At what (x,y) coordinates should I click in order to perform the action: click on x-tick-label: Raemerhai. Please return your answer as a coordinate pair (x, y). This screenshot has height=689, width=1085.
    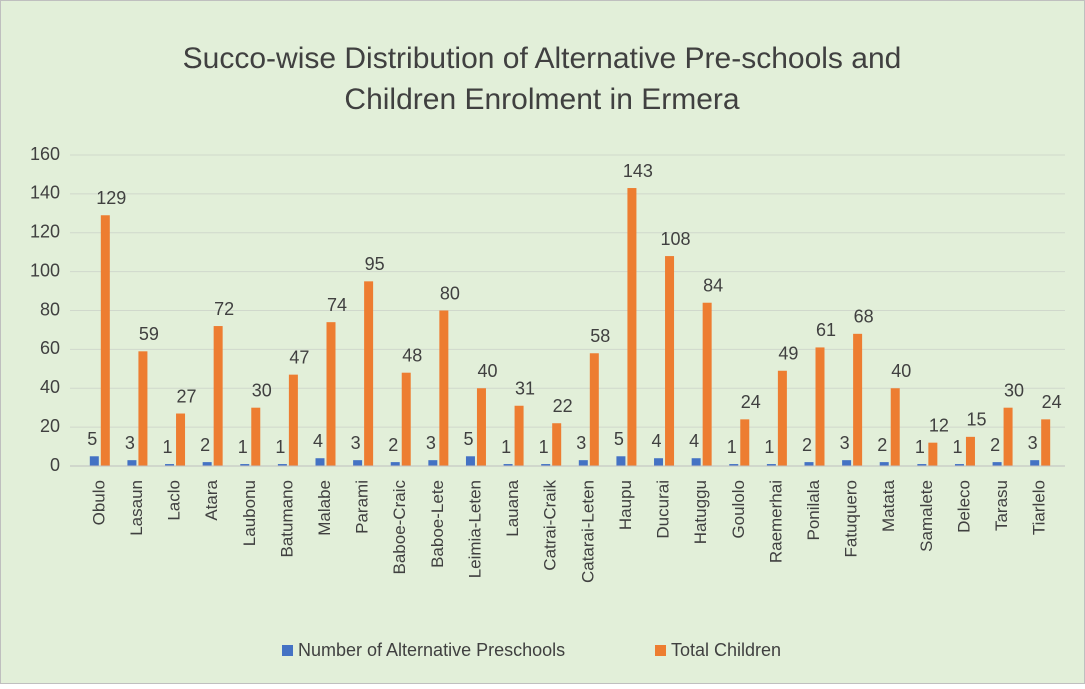
    Looking at the image, I should click on (775, 521).